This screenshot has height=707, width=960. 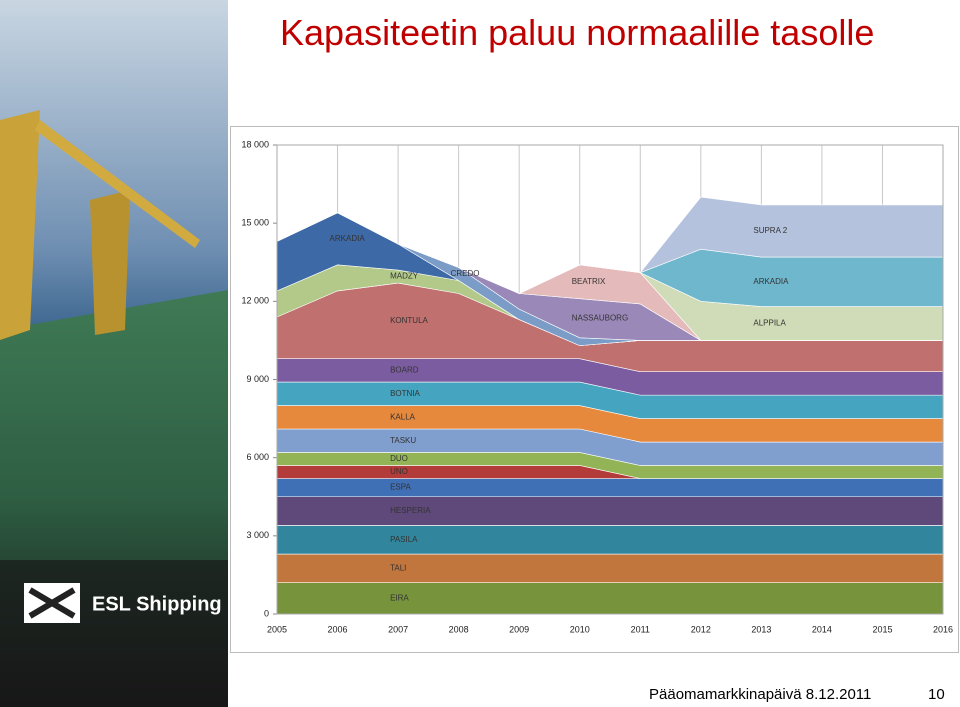 I want to click on crane-arm, so click(x=117, y=184).